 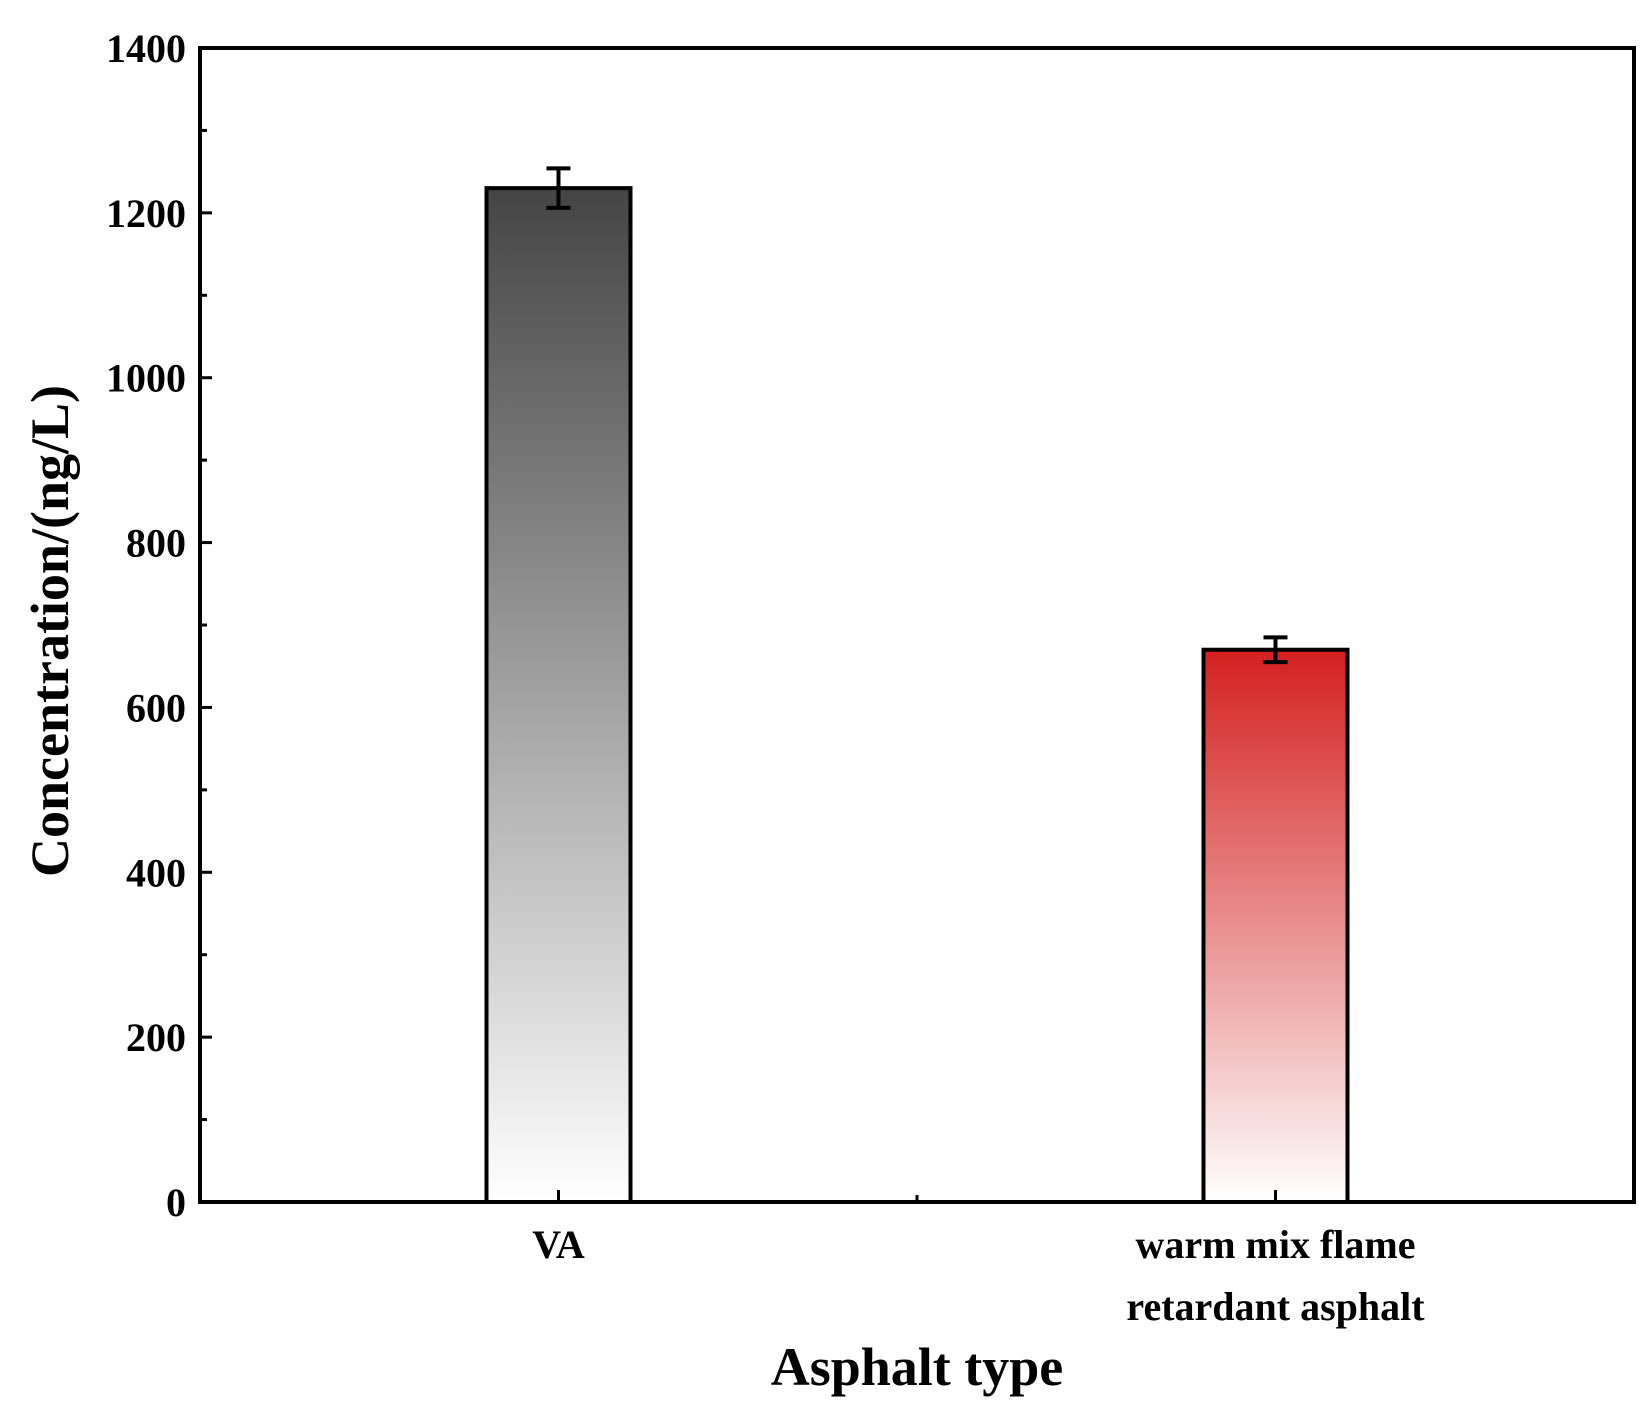 What do you see at coordinates (917, 1367) in the screenshot?
I see `x-axis-title: Asphalt type` at bounding box center [917, 1367].